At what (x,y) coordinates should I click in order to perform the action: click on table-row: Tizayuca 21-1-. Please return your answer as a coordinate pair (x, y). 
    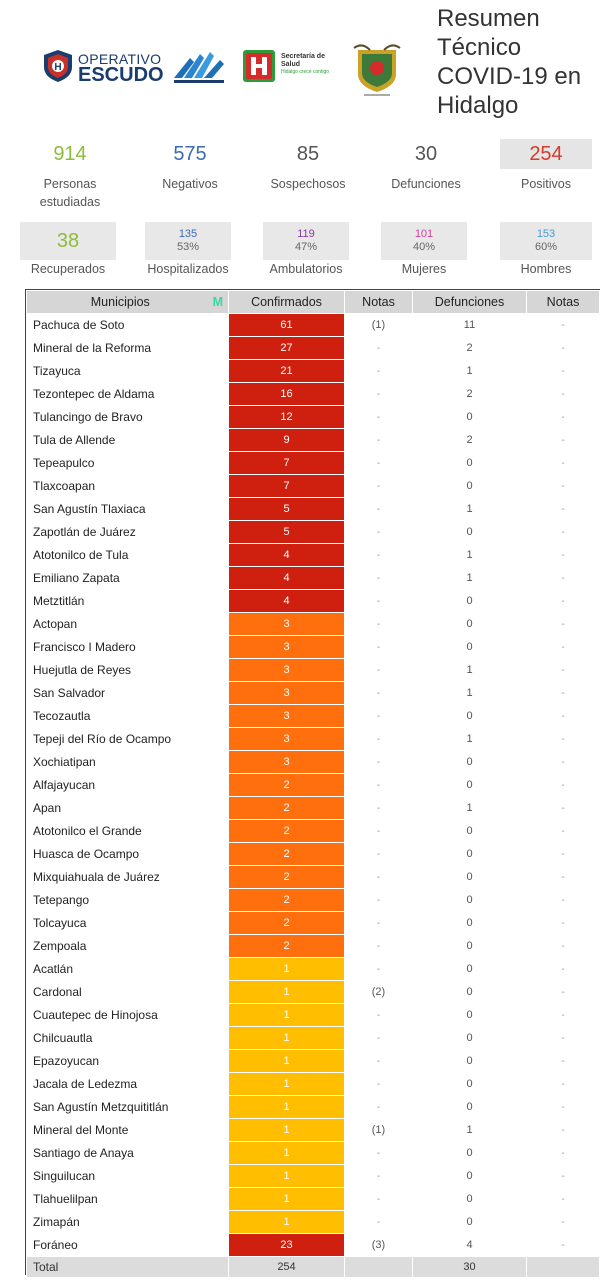
    Looking at the image, I should click on (313, 371).